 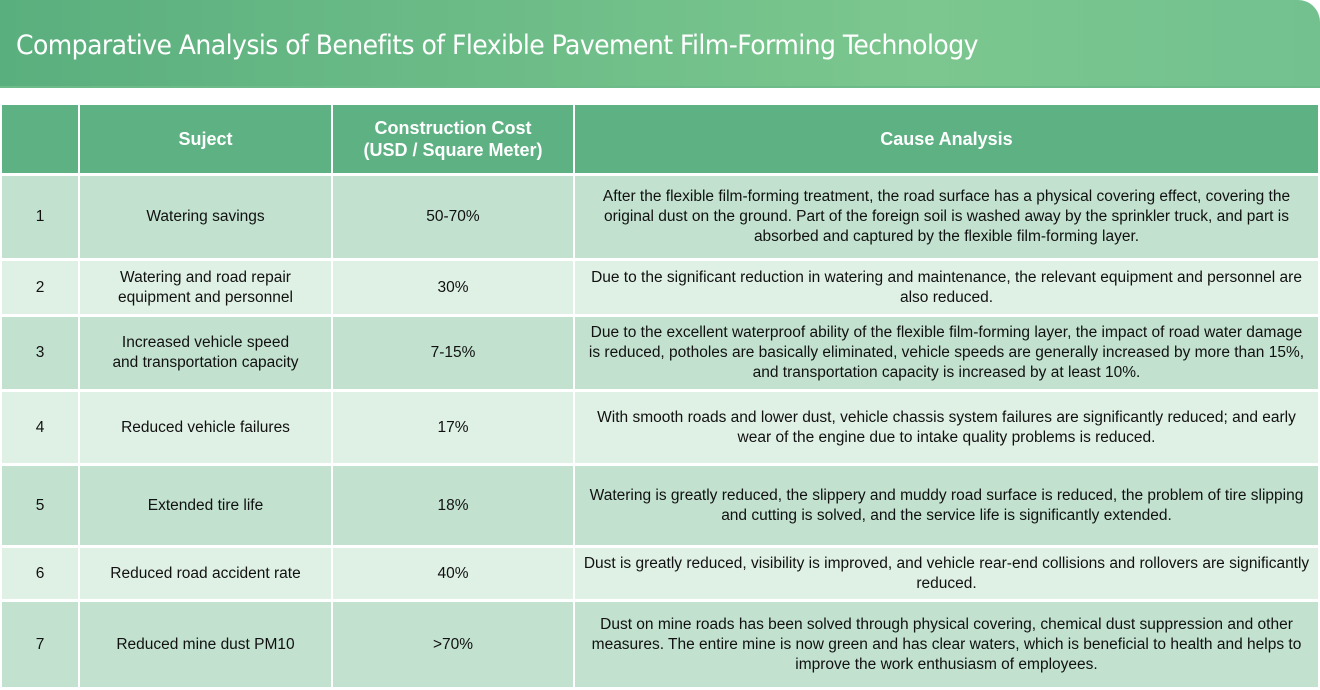 What do you see at coordinates (205, 505) in the screenshot?
I see `cell-subject: Extended tire life` at bounding box center [205, 505].